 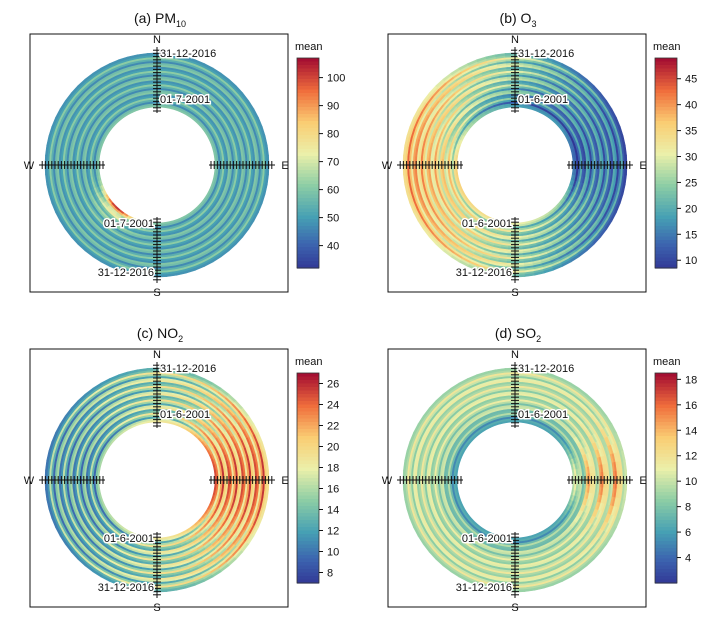 What do you see at coordinates (691, 209) in the screenshot?
I see `colorbar-tick-label: 20` at bounding box center [691, 209].